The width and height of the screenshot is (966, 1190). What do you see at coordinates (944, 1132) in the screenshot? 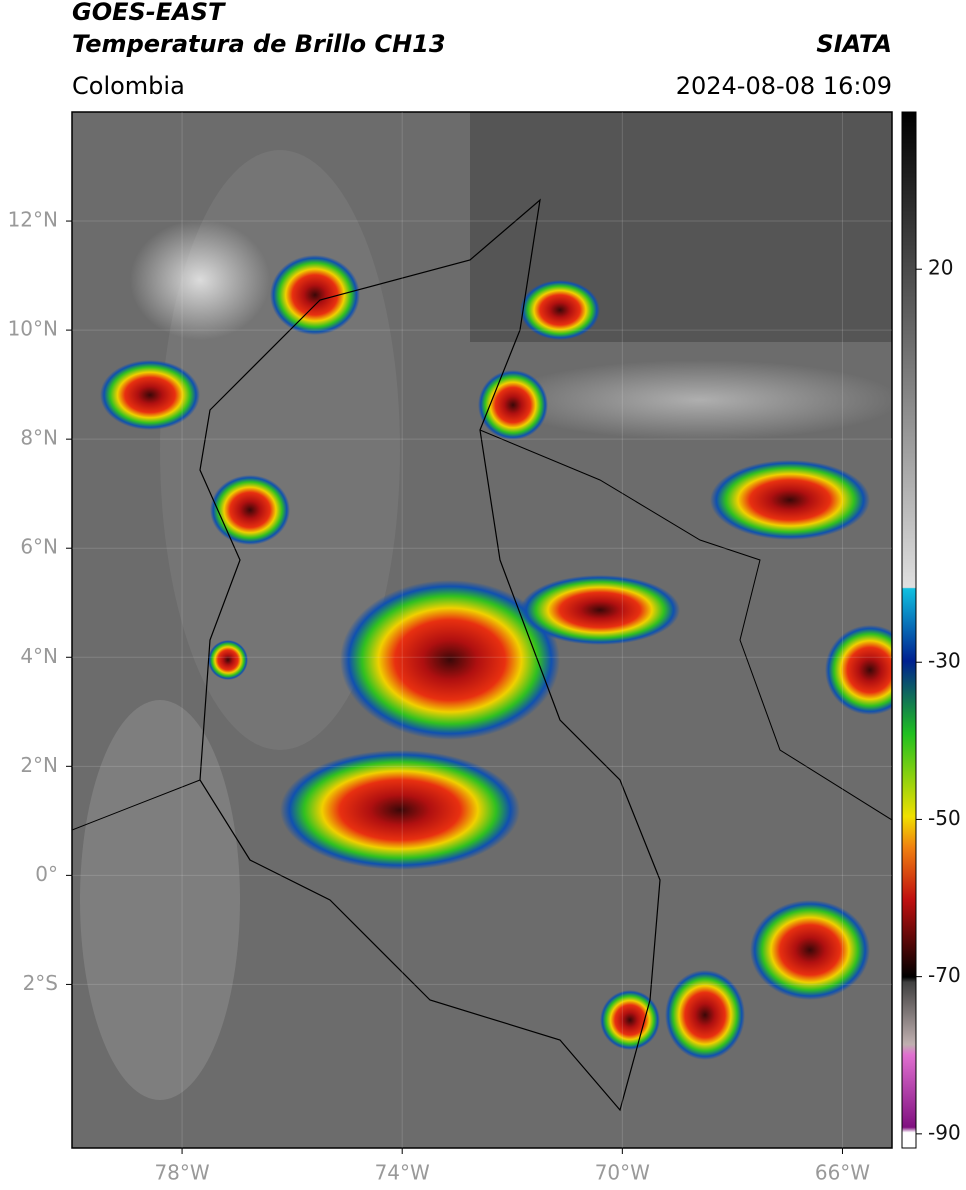
I see `colorbar-tick-label: -90` at bounding box center [944, 1132].